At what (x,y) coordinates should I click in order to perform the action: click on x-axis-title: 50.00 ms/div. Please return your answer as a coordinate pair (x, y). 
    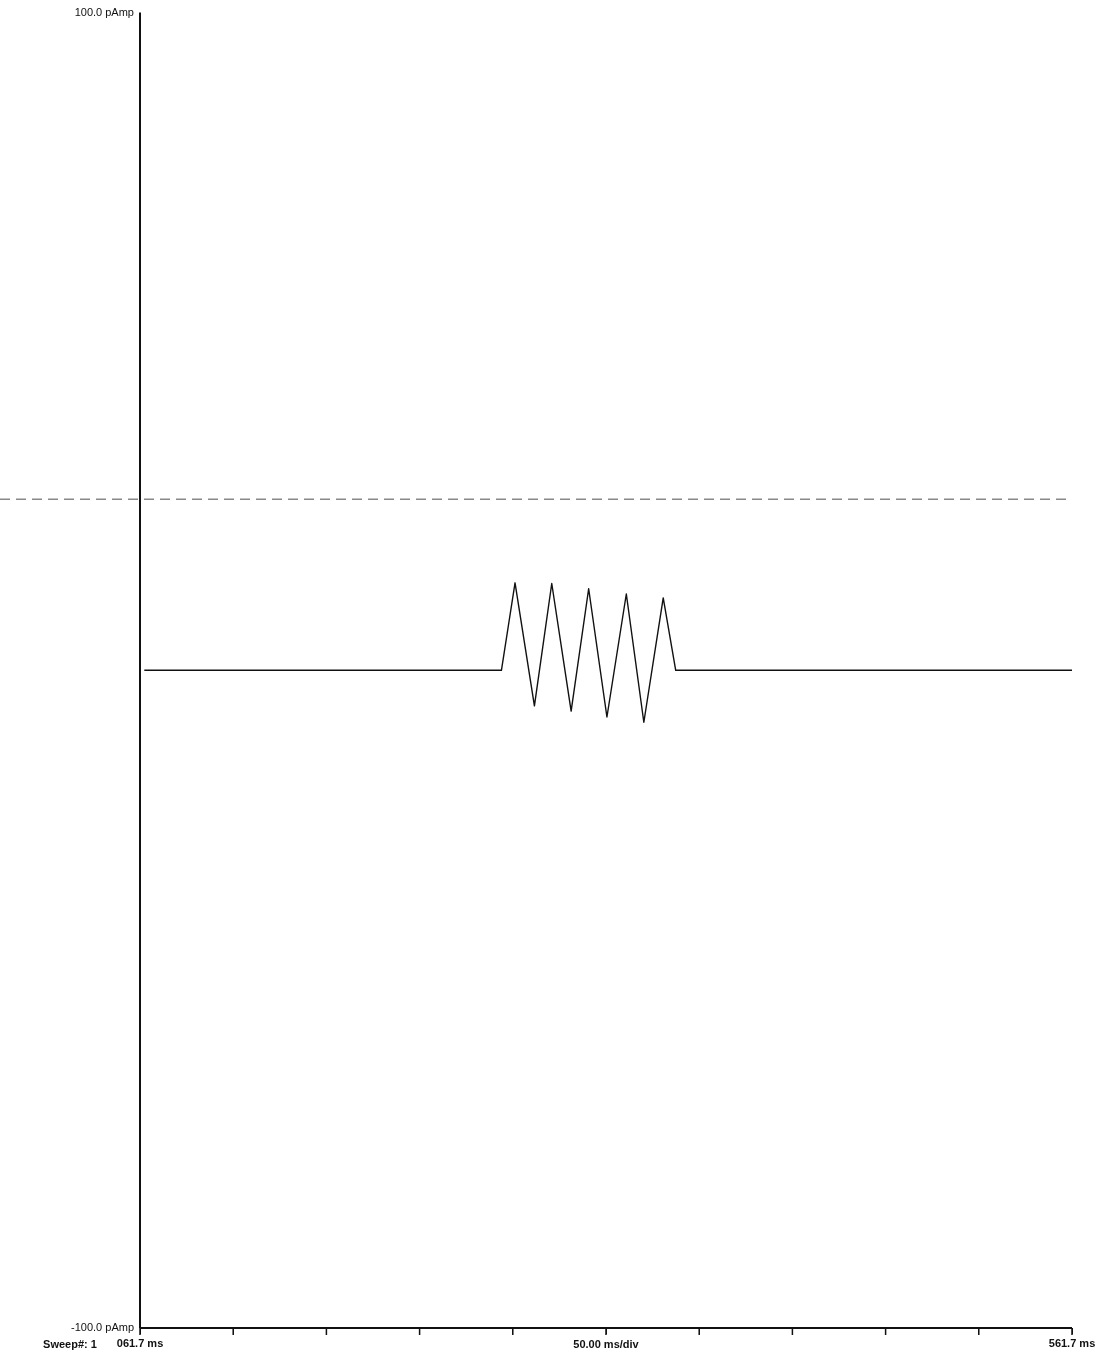
    Looking at the image, I should click on (606, 1343).